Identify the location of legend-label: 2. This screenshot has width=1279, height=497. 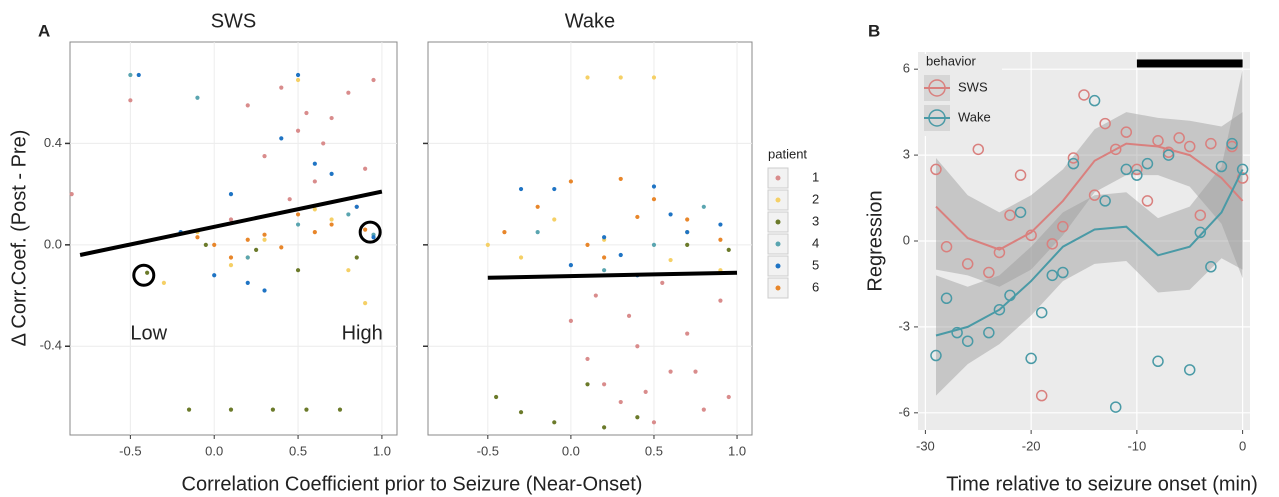
(815, 198).